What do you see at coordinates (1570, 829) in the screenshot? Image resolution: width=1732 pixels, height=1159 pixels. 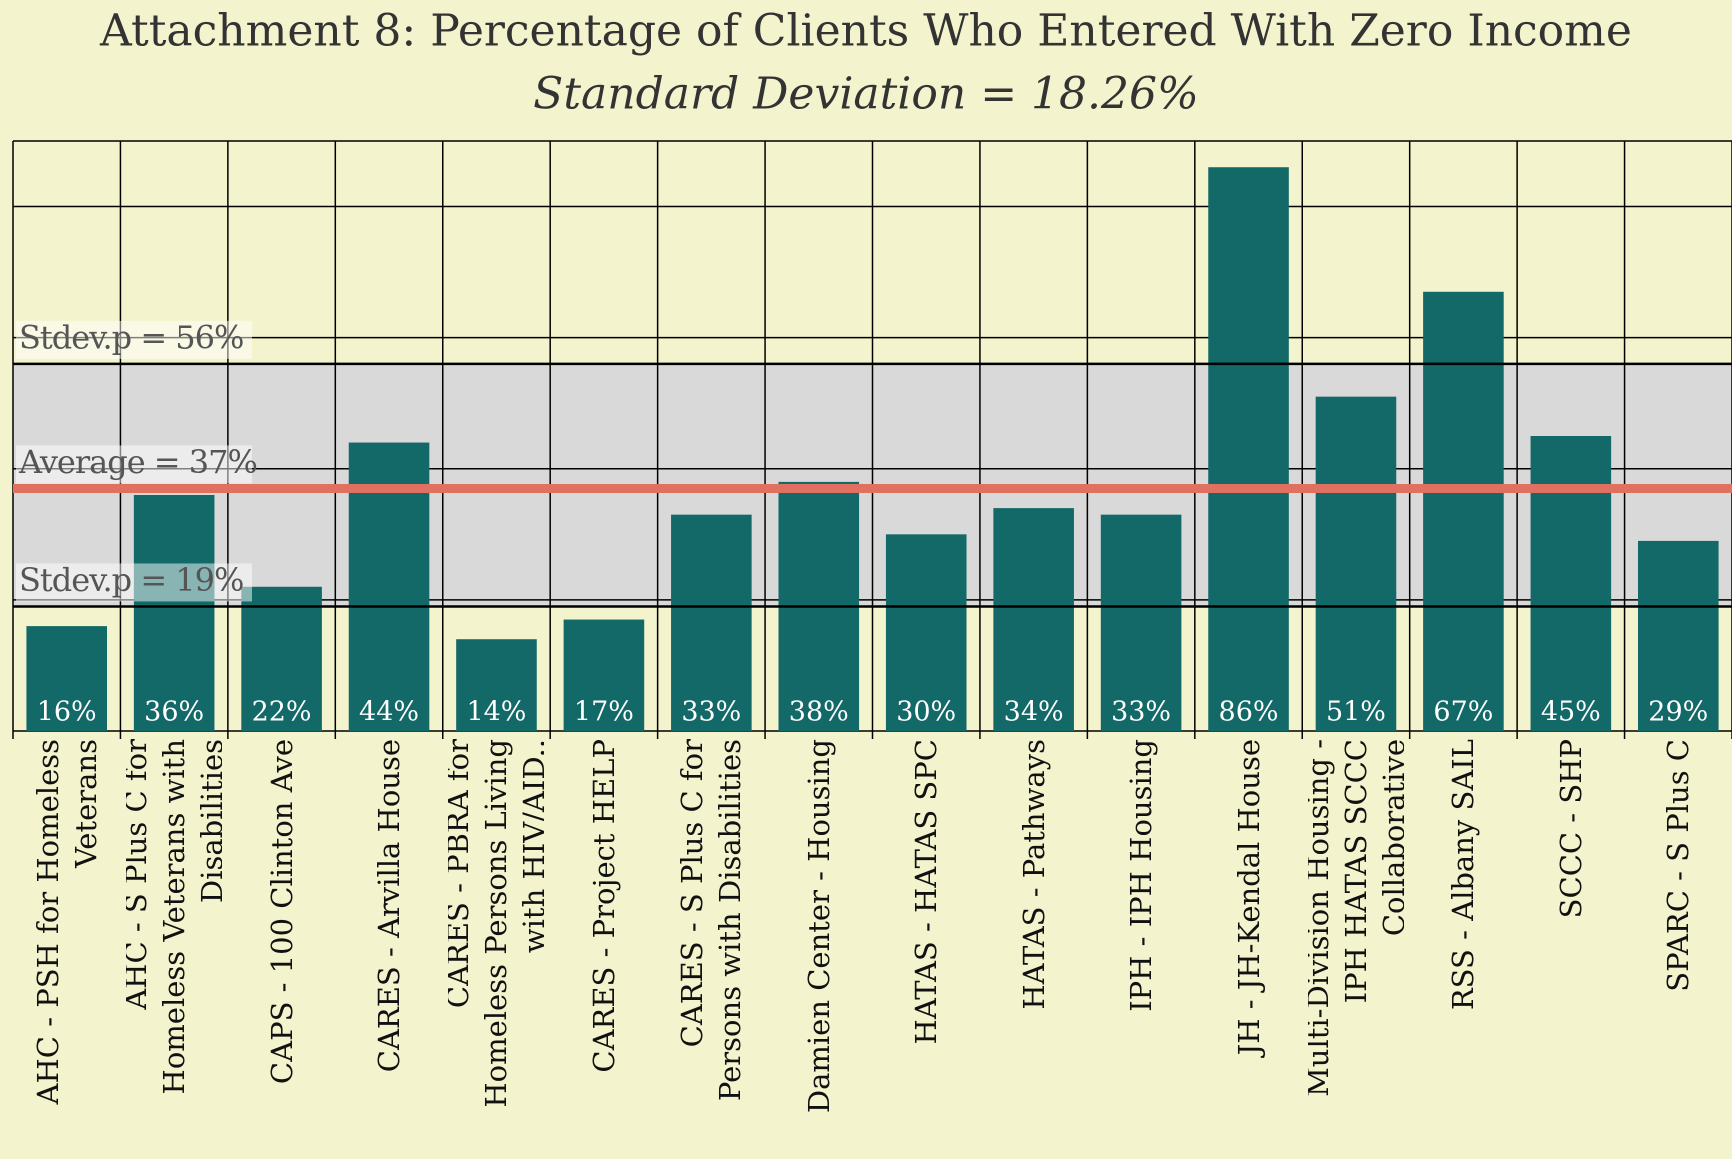 I see `x-tick-label-text: SCCC - SHP` at bounding box center [1570, 829].